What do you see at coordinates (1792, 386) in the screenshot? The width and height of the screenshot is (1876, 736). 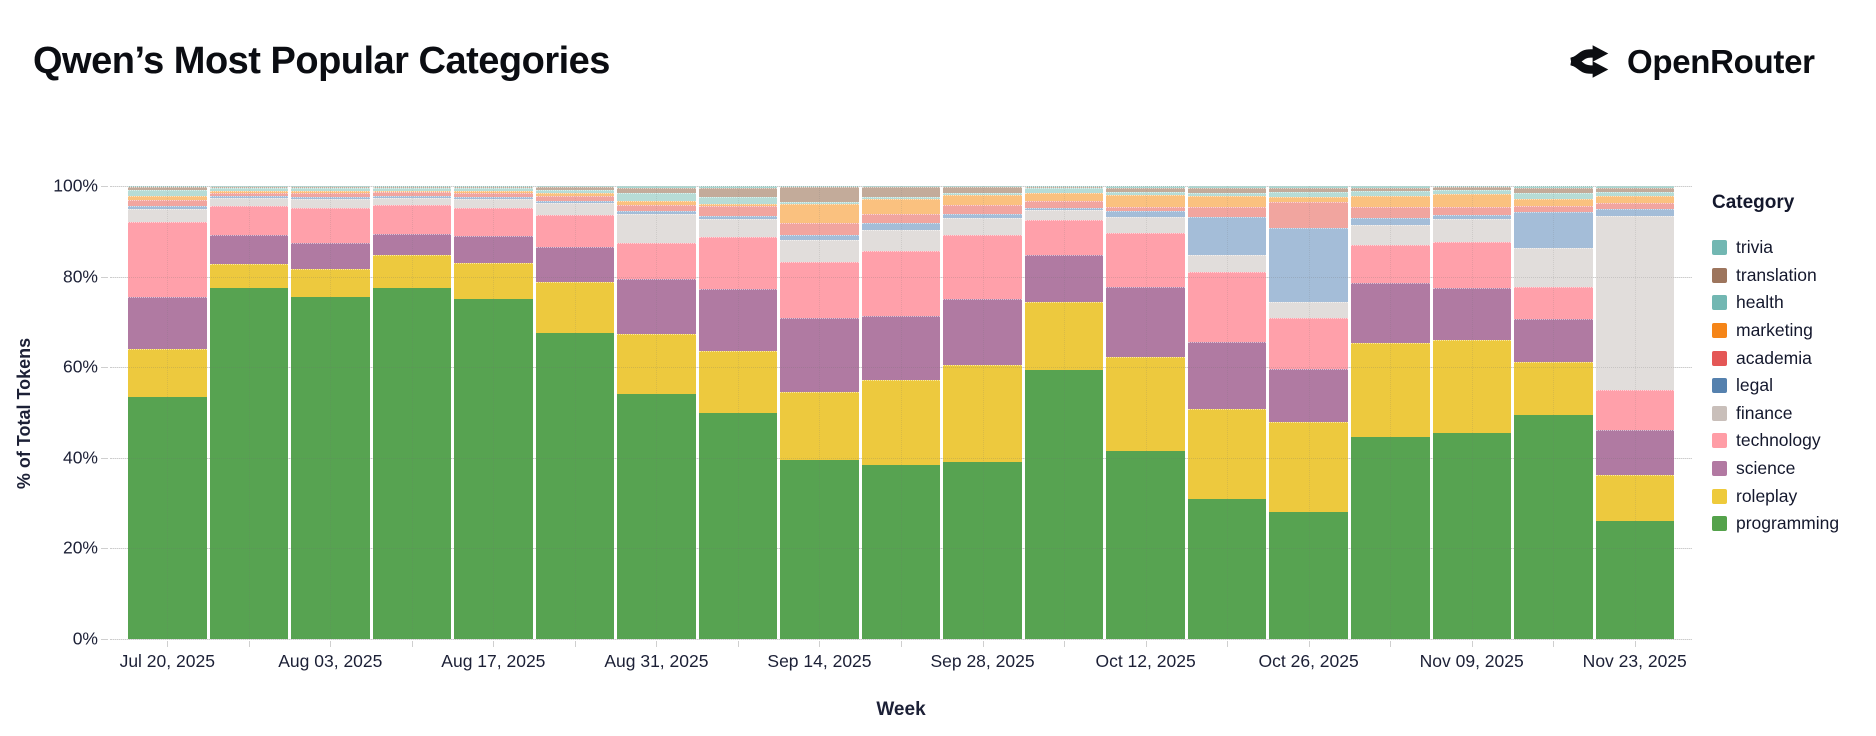 I see `legend-item-legal: legal` at bounding box center [1792, 386].